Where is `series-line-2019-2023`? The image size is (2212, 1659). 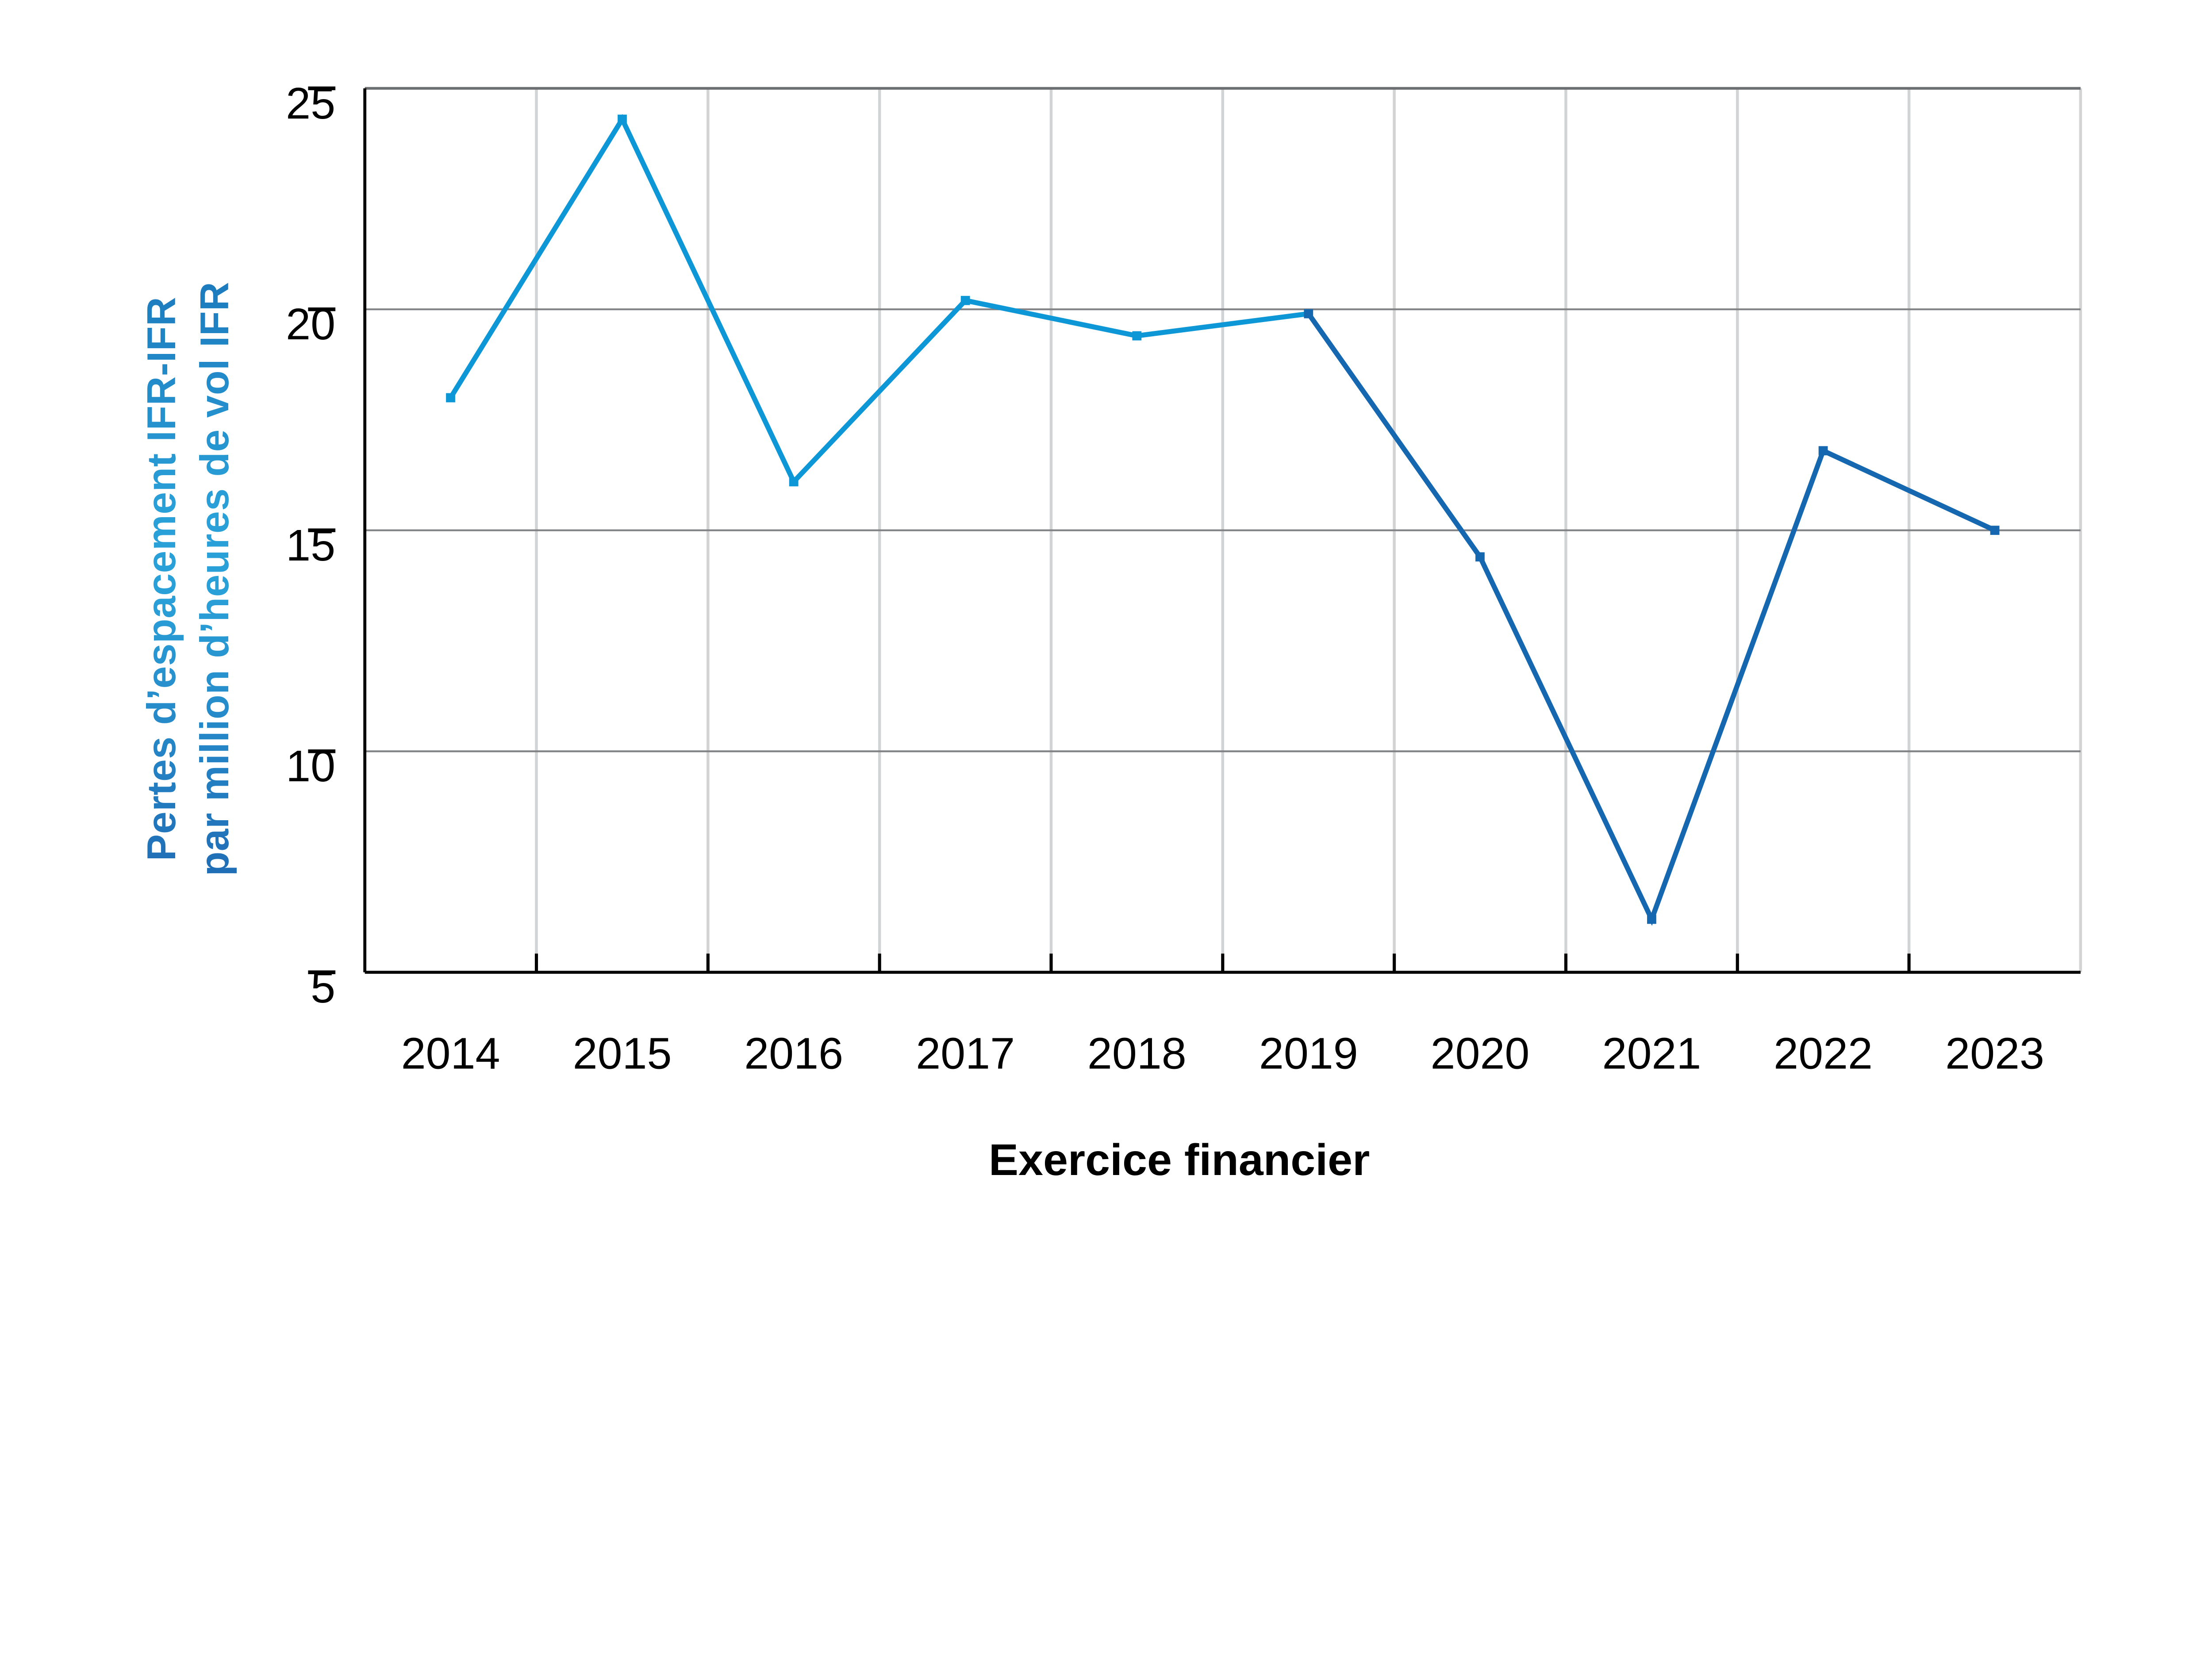
series-line-2019-2023 is located at coordinates (1651, 619).